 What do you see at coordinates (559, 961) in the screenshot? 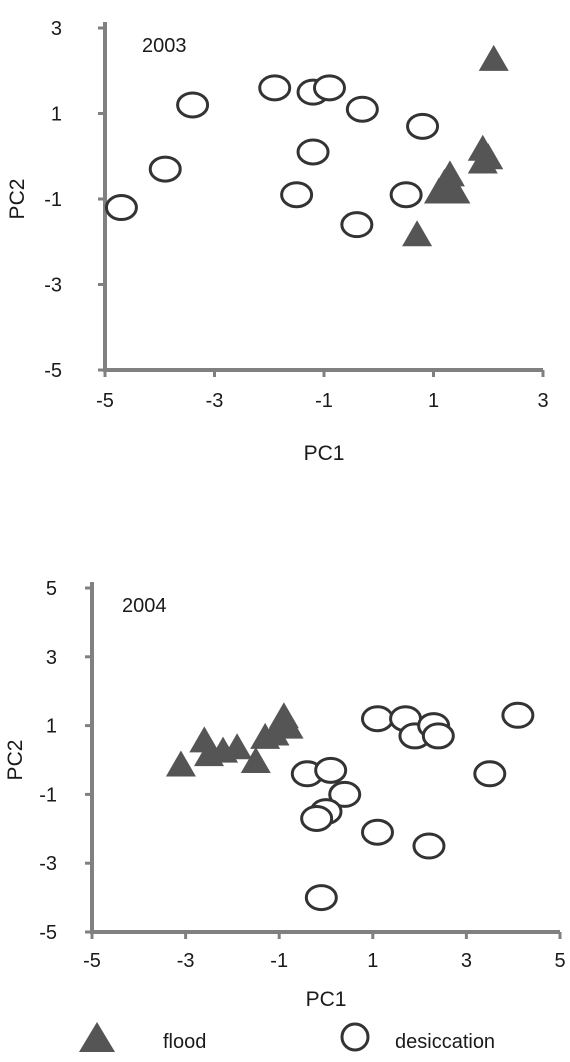
I see `x-tick-label: 5` at bounding box center [559, 961].